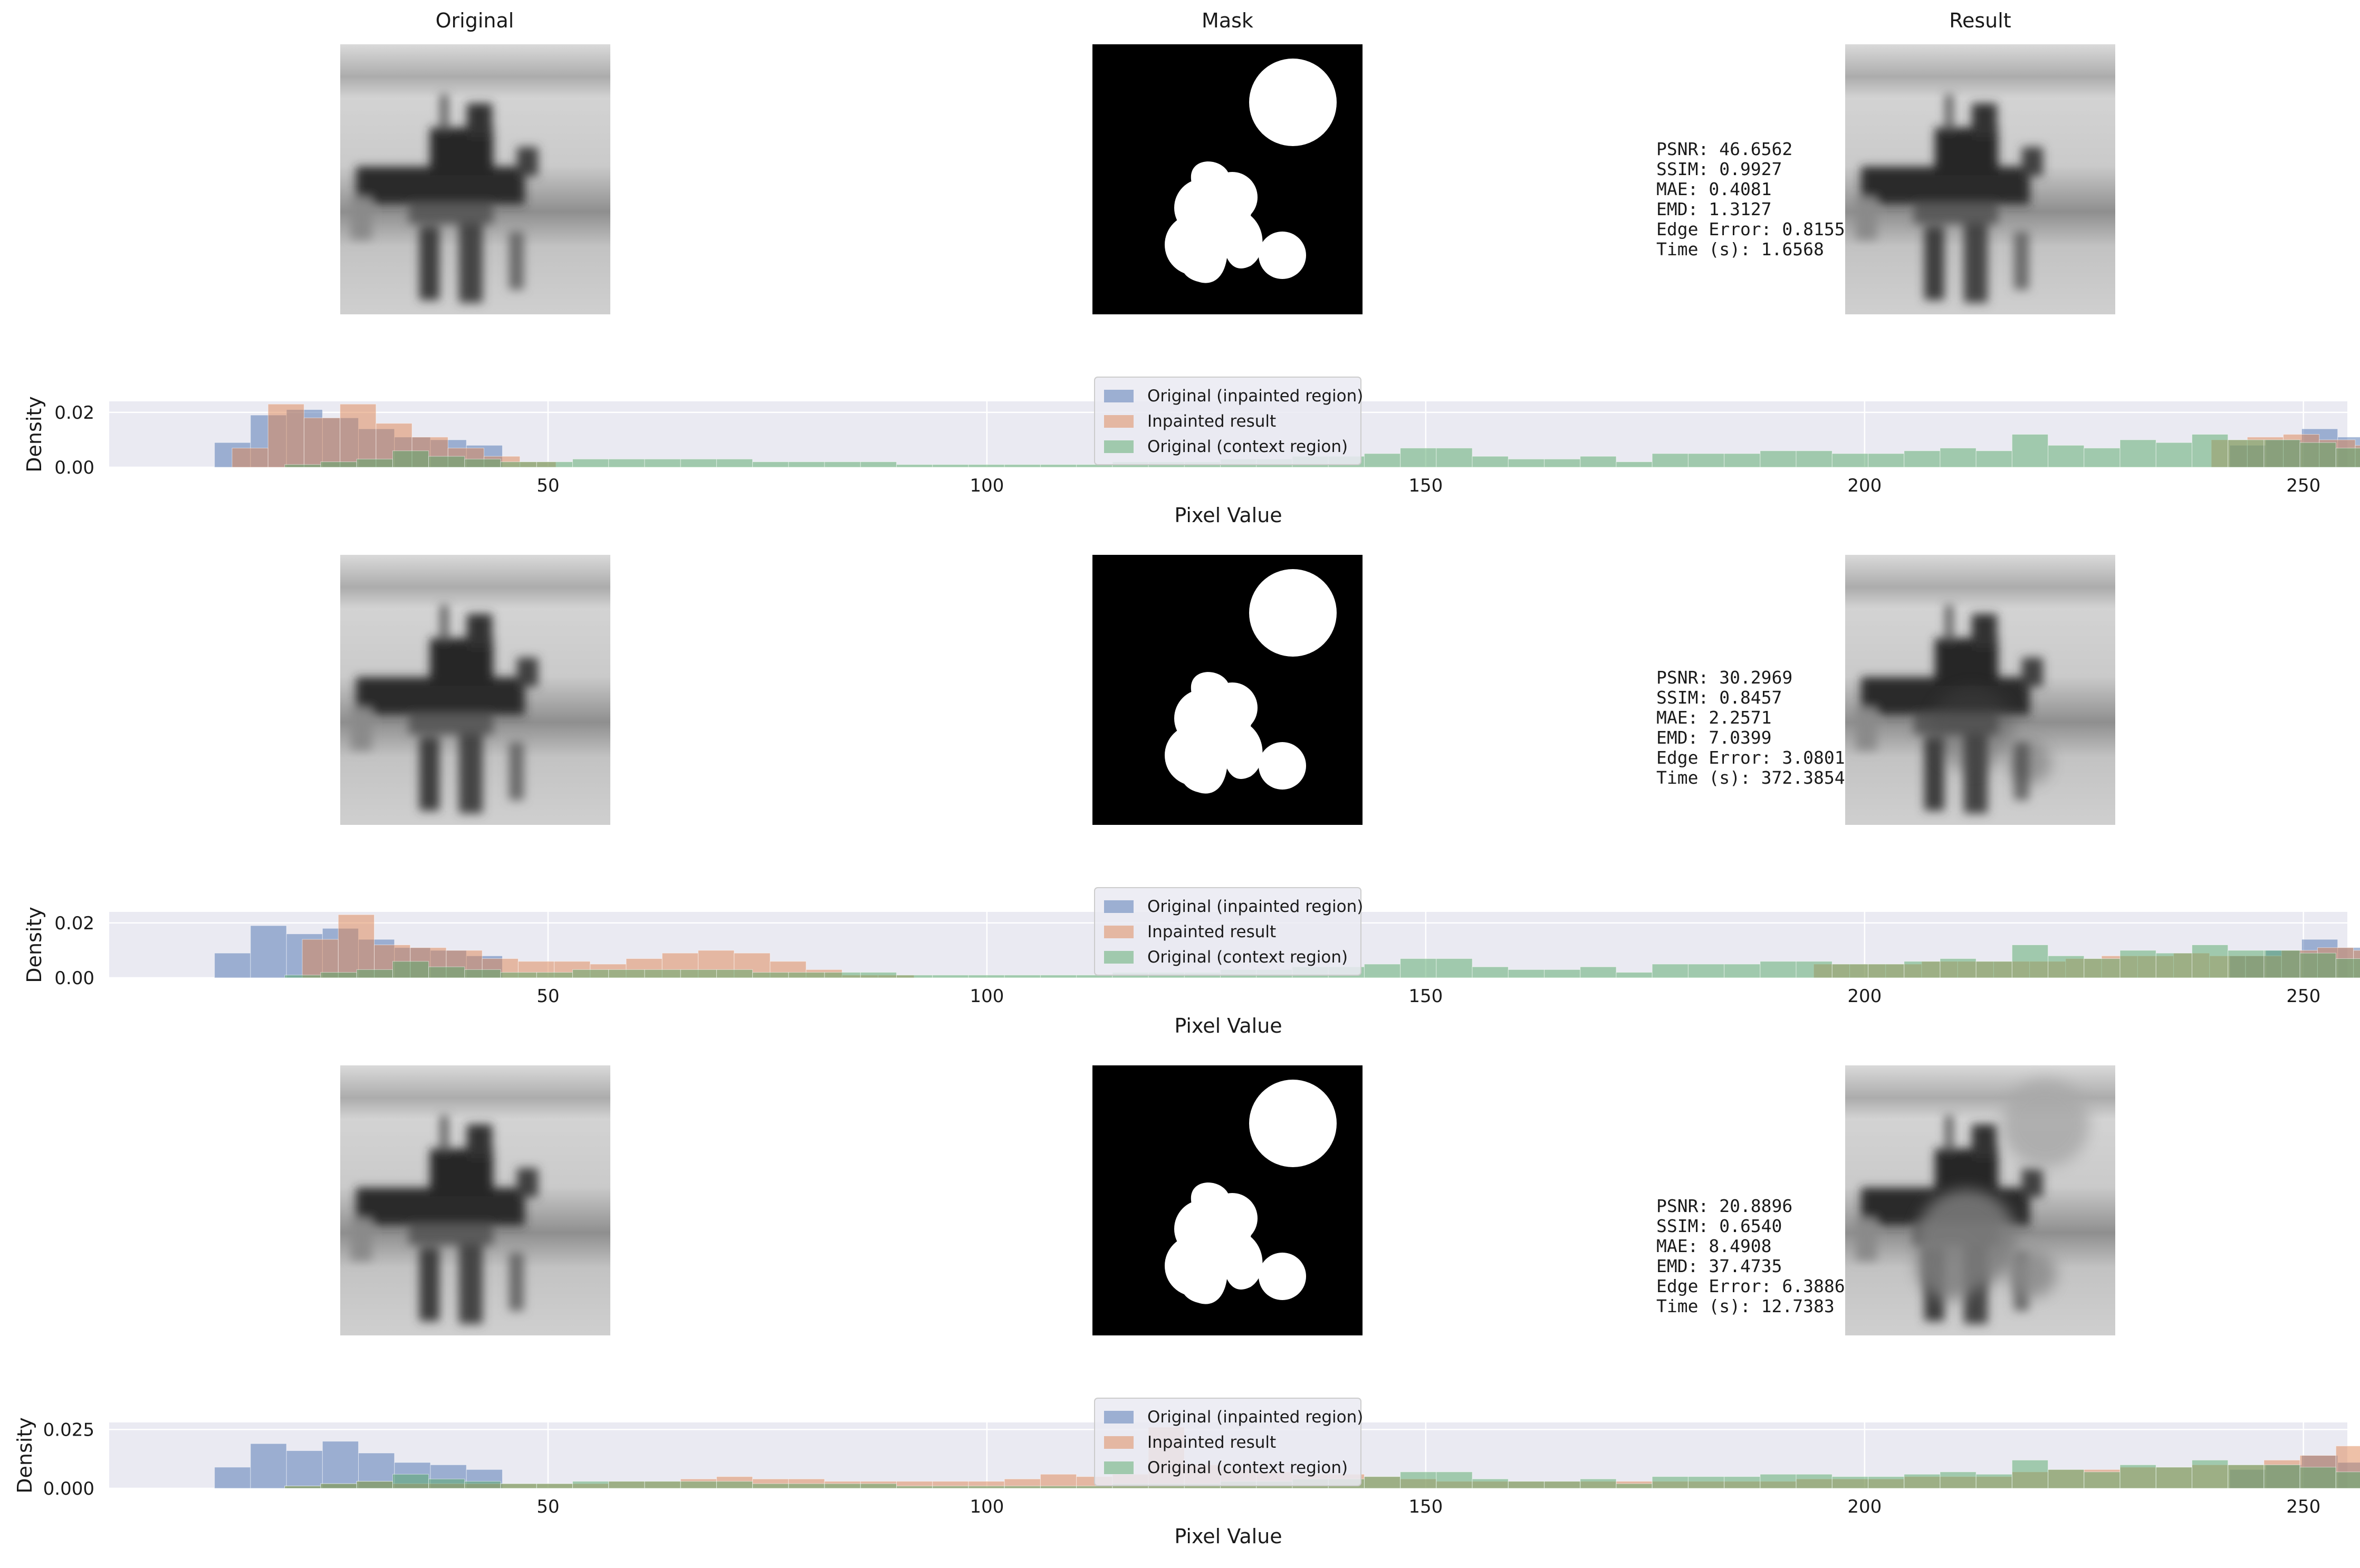 This screenshot has height=1568, width=2360. I want to click on column-title-original: Original, so click(475, 21).